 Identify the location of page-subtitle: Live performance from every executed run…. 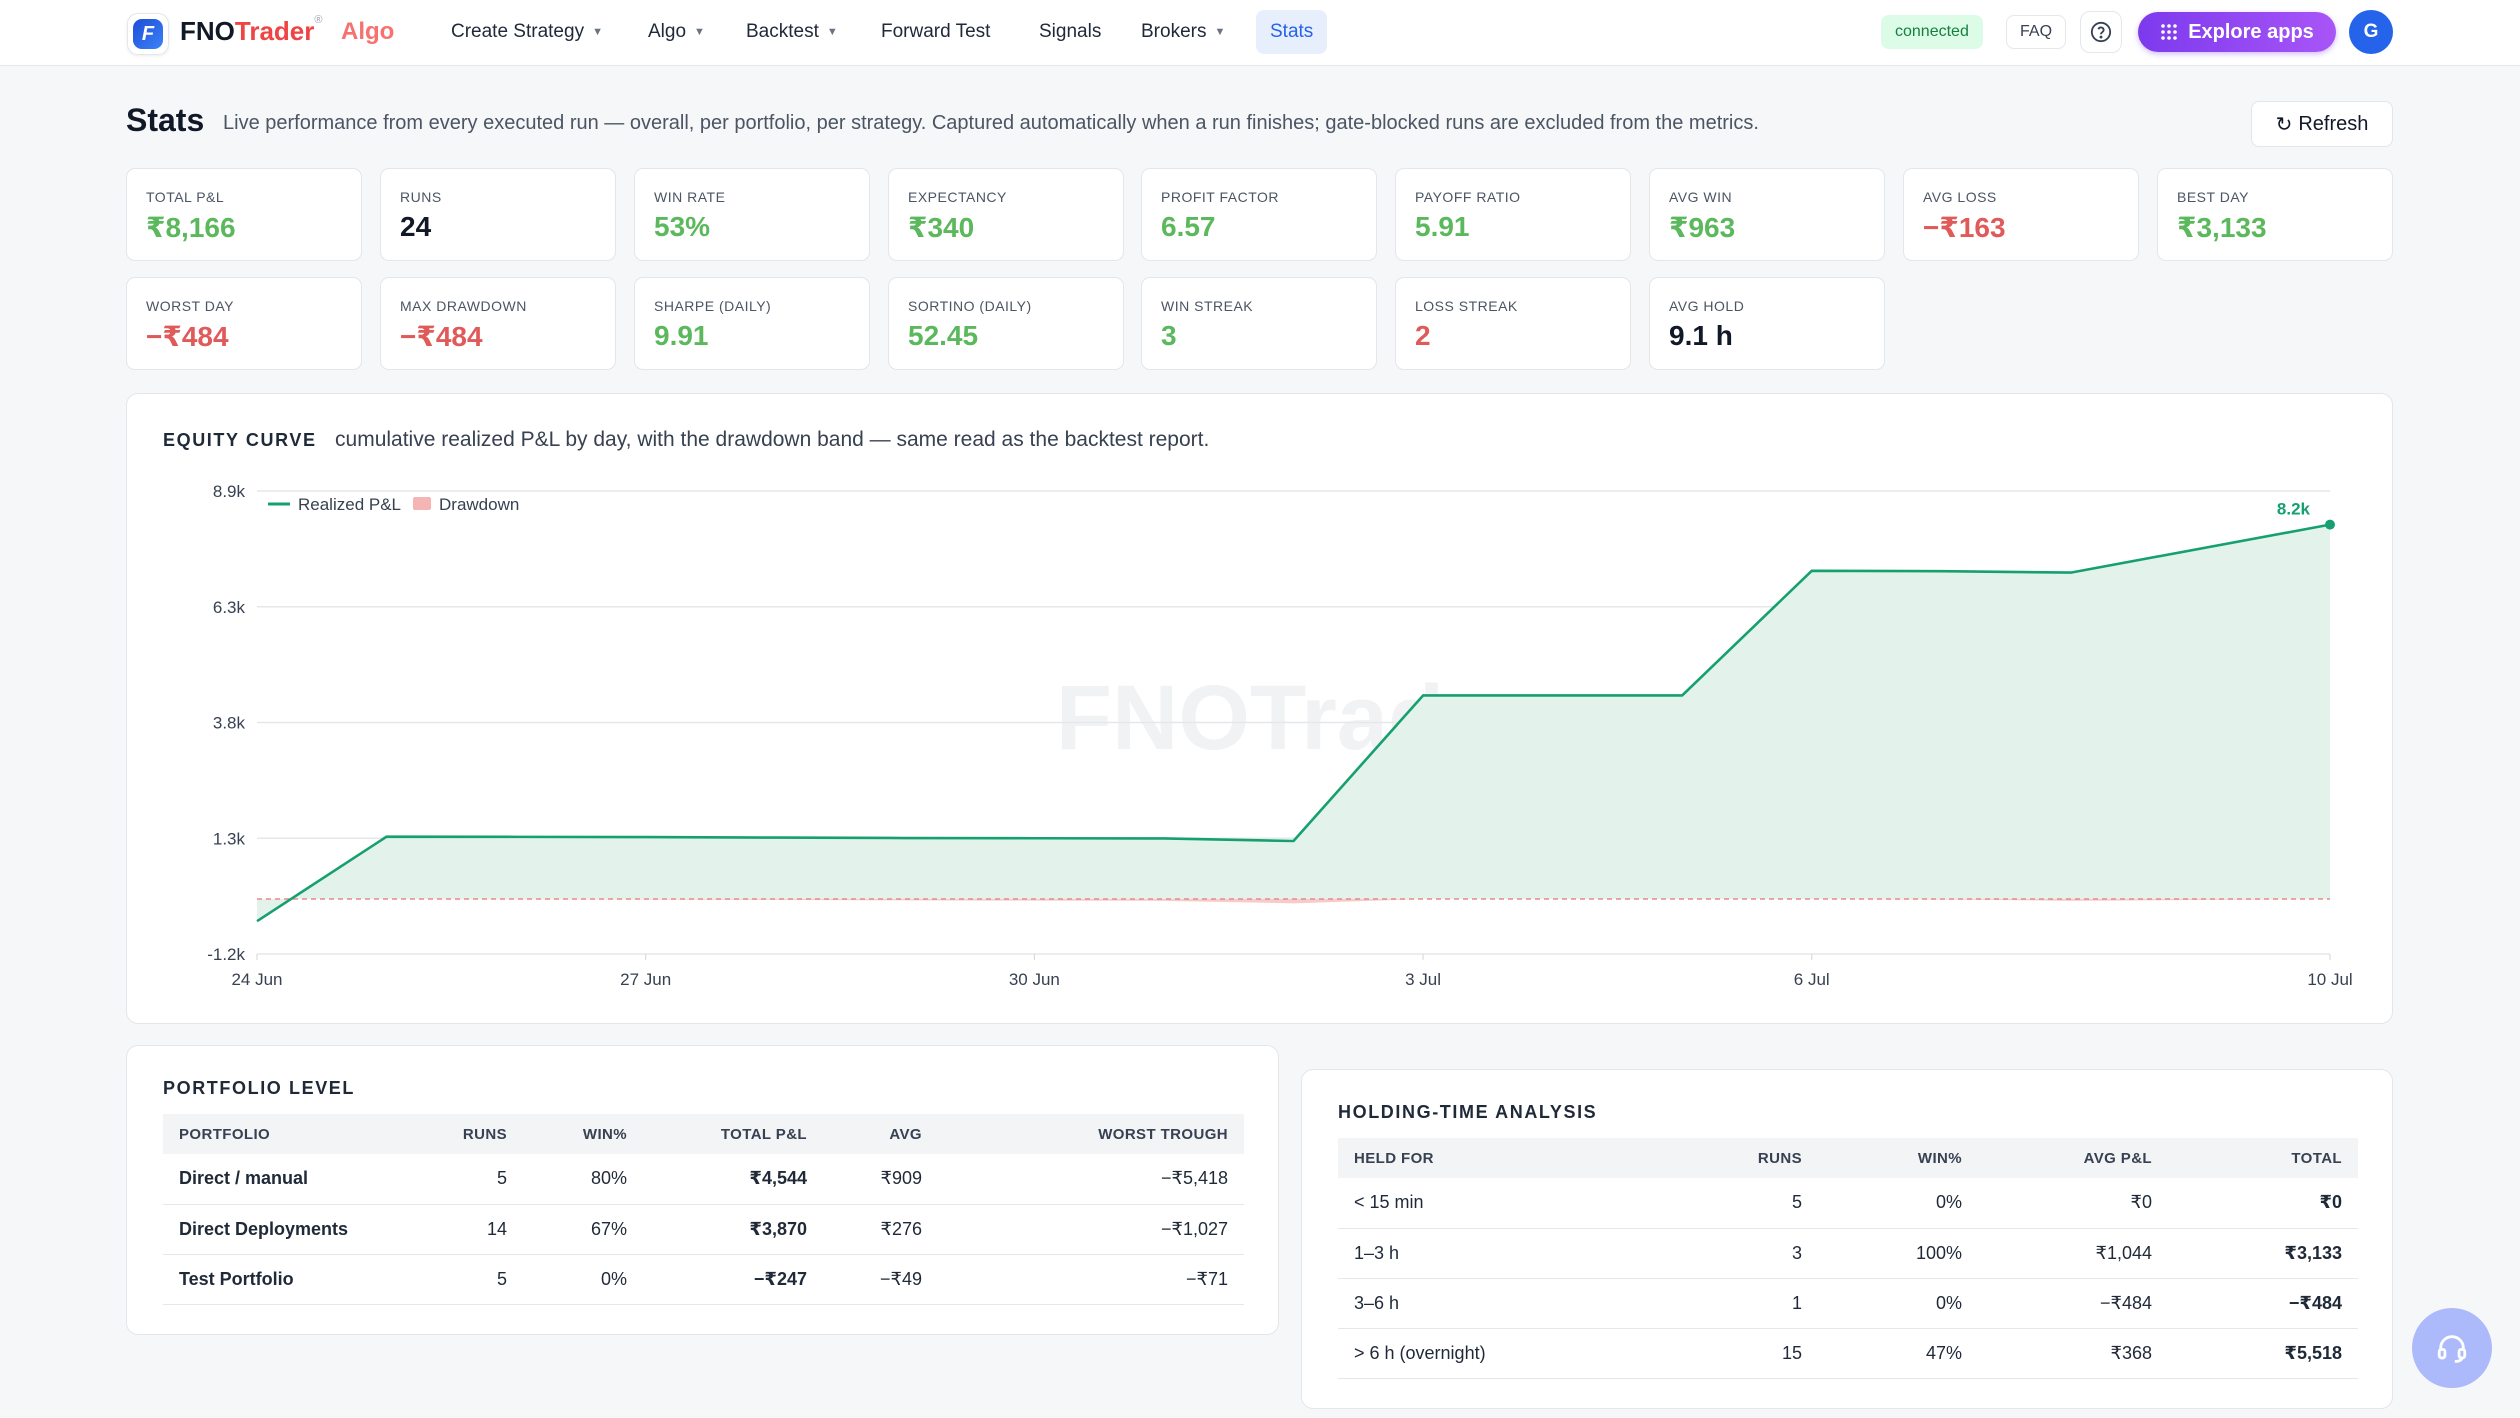
(991, 123).